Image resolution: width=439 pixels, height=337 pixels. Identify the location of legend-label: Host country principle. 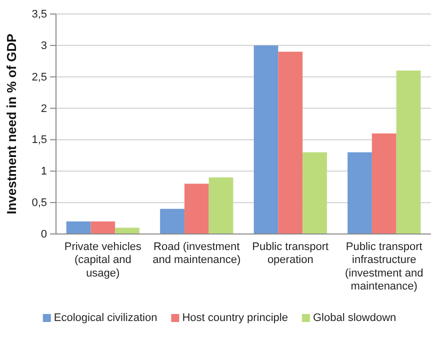
(235, 318).